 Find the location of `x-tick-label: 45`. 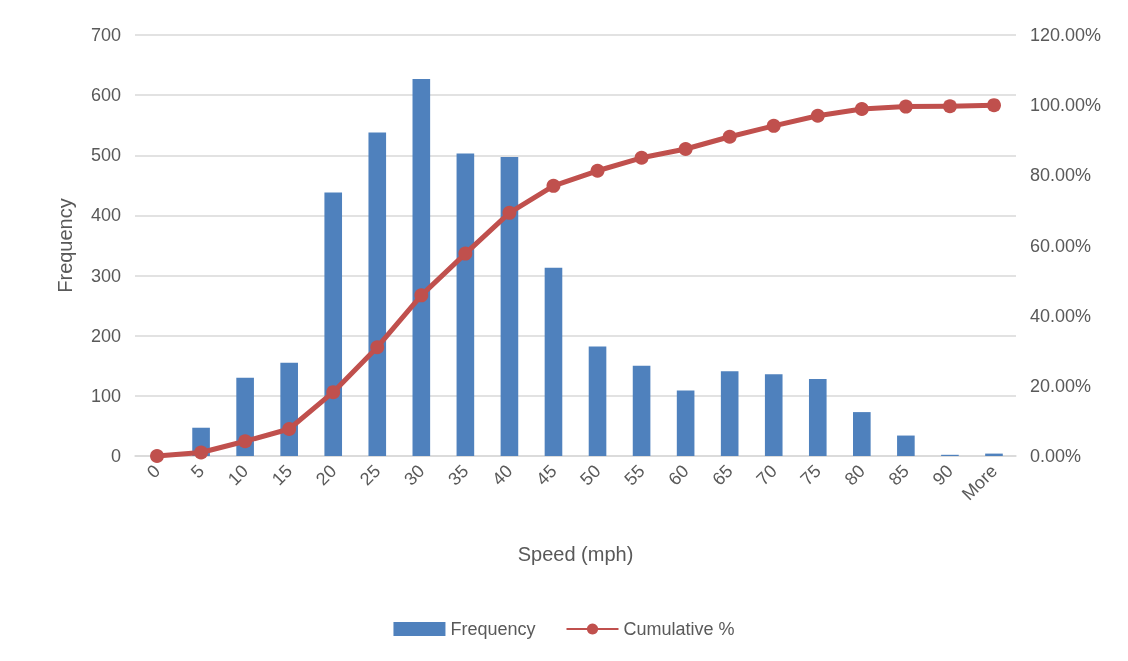

x-tick-label: 45 is located at coordinates (546, 475).